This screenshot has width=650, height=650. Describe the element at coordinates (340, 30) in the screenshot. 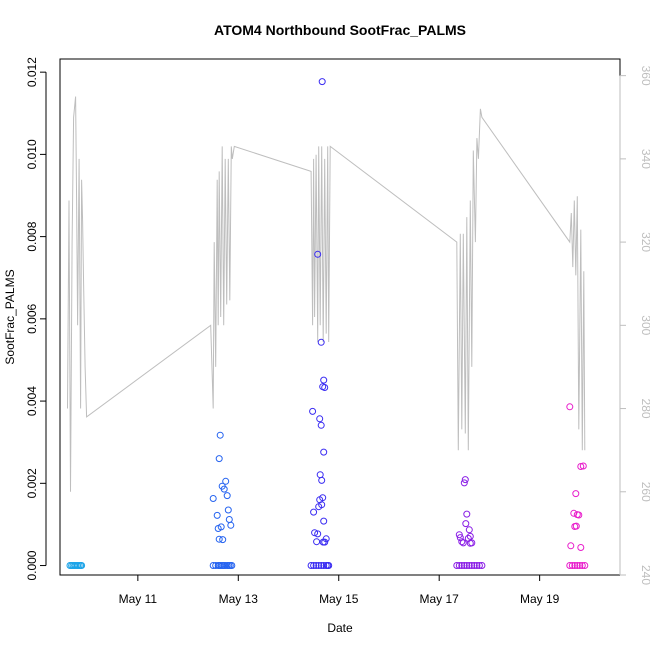

I see `chart-title: ATOM4 Northbound SootFrac_PALMS` at that location.